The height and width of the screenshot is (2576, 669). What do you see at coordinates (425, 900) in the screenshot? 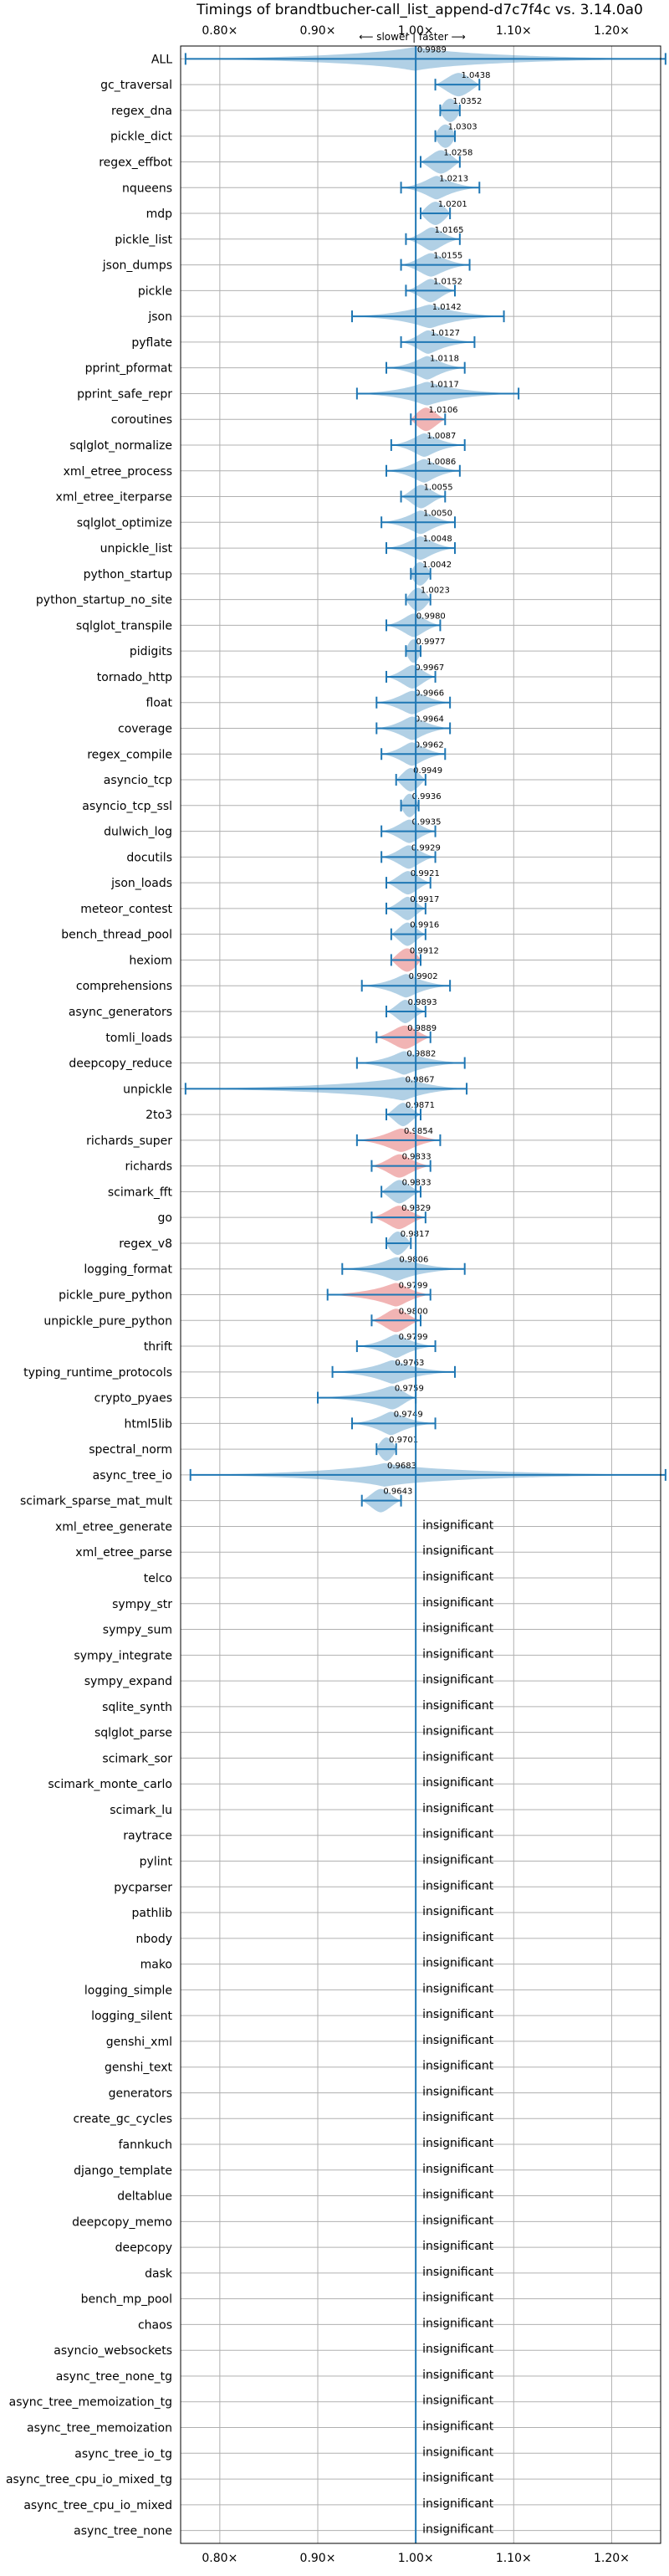
I see `mean-value-label: 0.9917` at bounding box center [425, 900].